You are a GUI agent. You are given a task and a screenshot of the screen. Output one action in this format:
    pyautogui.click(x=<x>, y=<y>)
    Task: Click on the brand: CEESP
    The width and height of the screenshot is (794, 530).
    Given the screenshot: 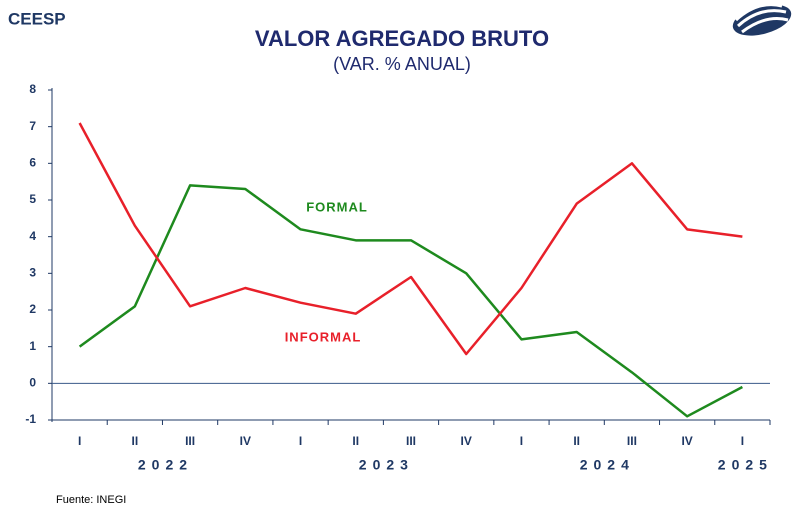 What is the action you would take?
    pyautogui.click(x=37, y=18)
    